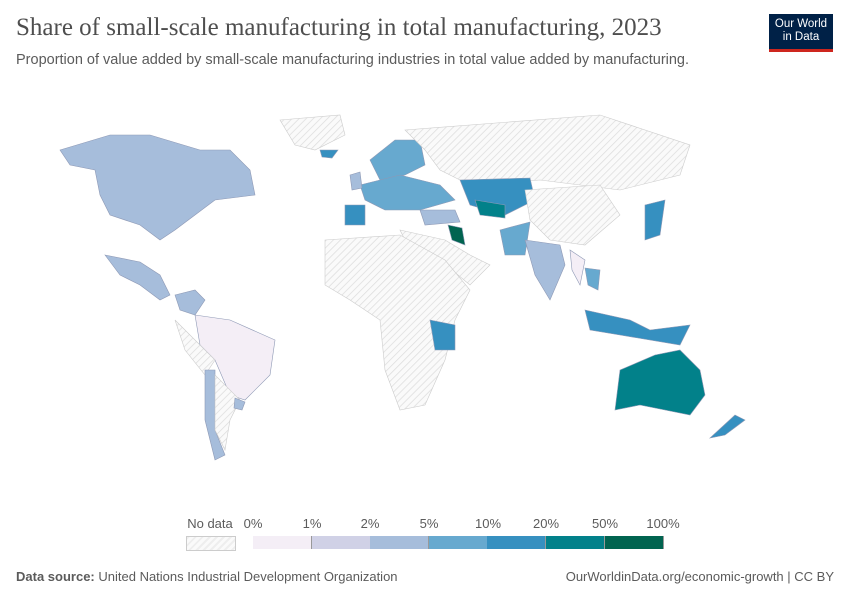  Describe the element at coordinates (210, 523) in the screenshot. I see `legend-no-data-label: No data` at that location.